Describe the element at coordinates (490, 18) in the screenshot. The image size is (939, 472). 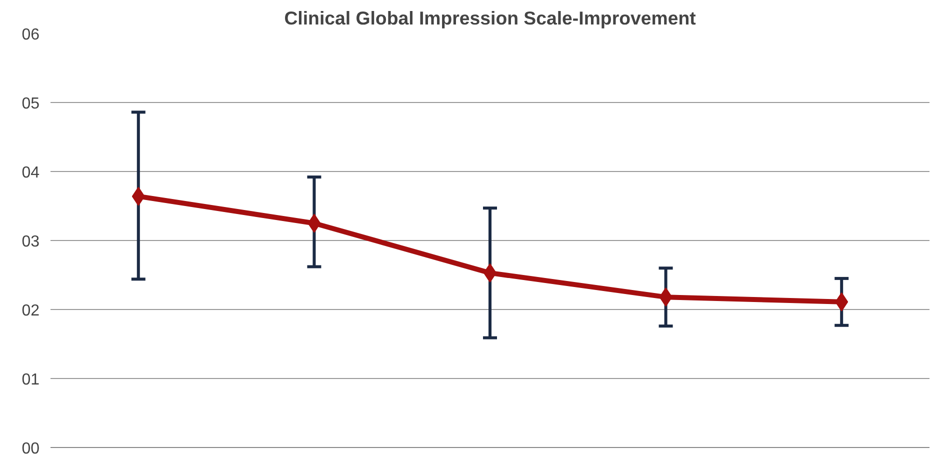
I see `chart-title: Clinical Global Impression Scale-Improvement` at that location.